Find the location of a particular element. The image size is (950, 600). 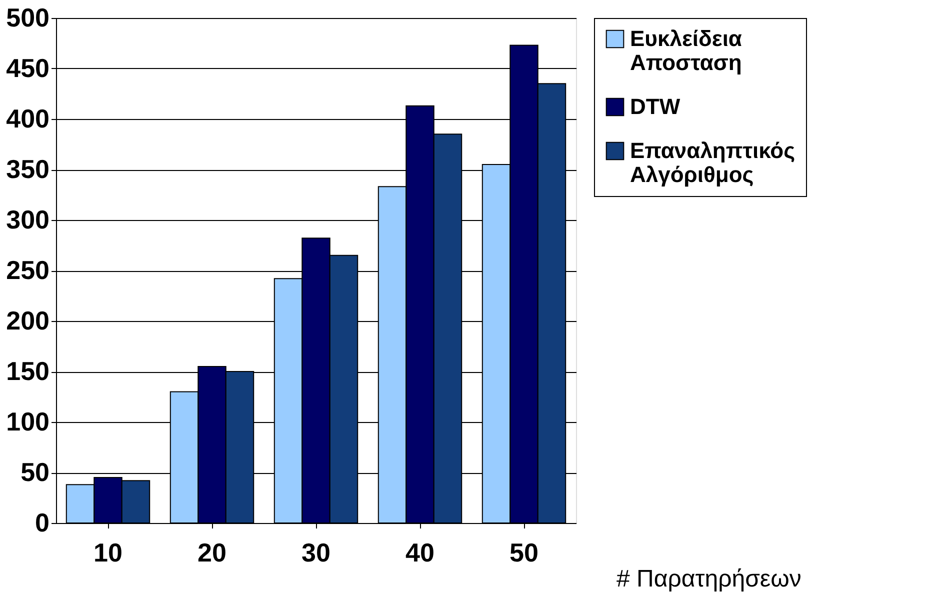

y-tick-label: 400 is located at coordinates (28, 119).